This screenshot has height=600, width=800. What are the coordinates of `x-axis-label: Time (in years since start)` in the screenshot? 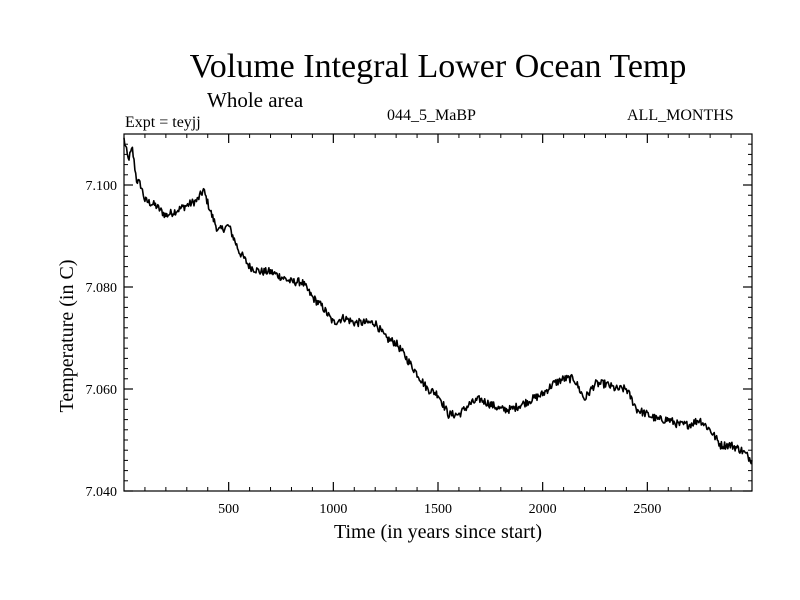 It's located at (438, 532).